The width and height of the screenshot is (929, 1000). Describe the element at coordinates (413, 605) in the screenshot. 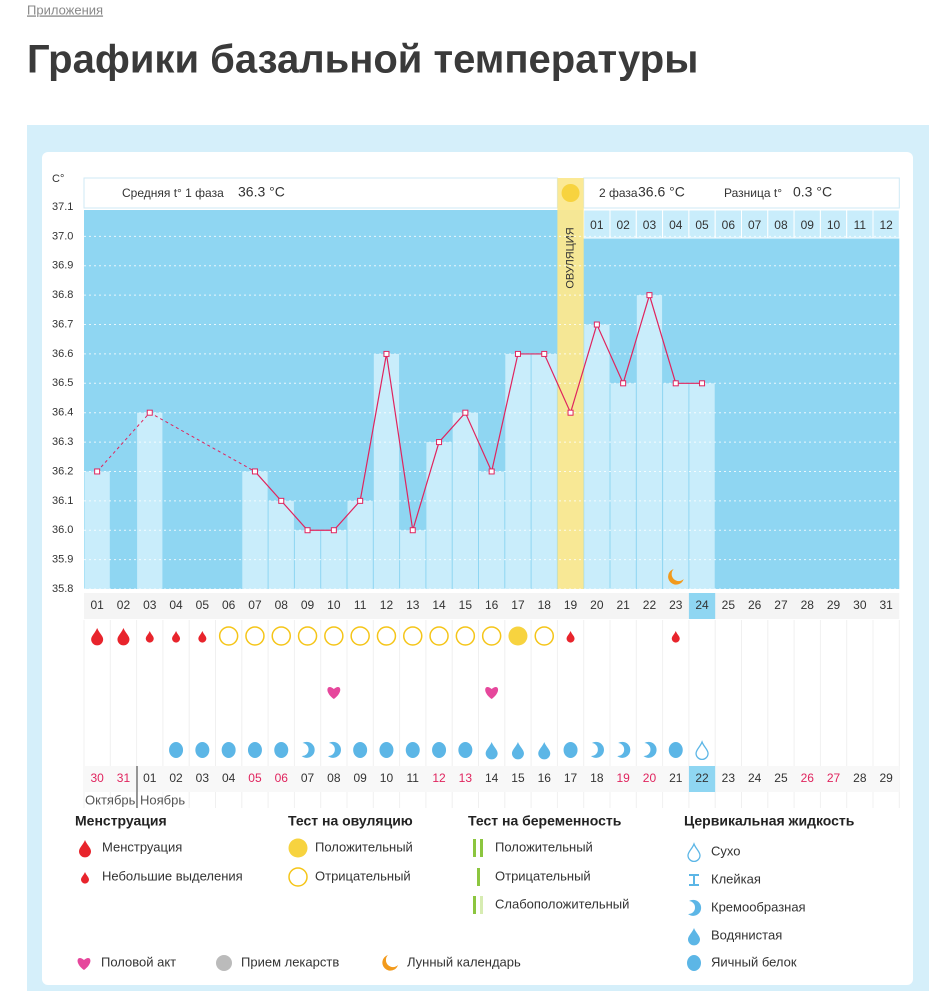

I see `x-tick-label: 13` at that location.